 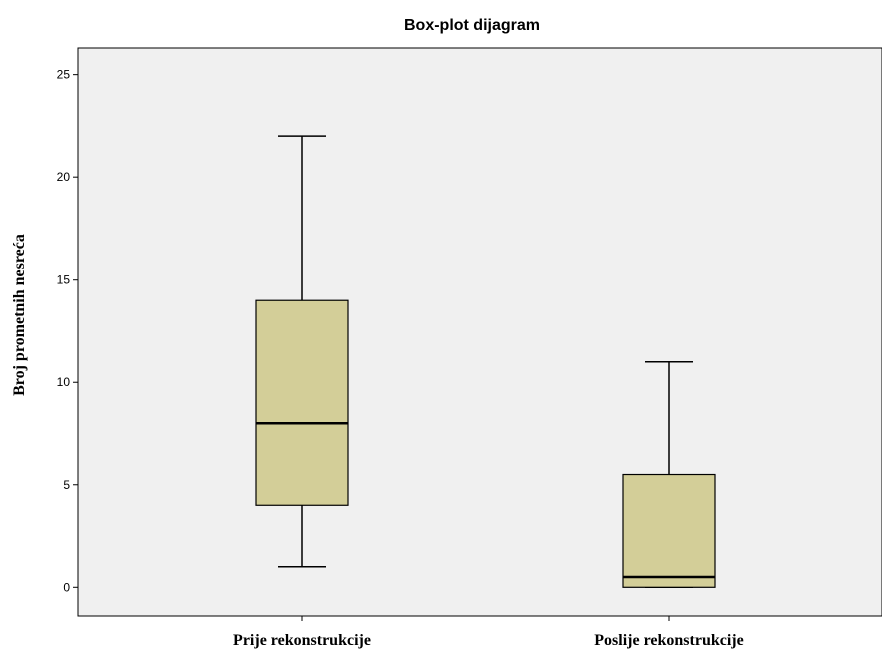 What do you see at coordinates (64, 177) in the screenshot?
I see `y-tick-label: 20` at bounding box center [64, 177].